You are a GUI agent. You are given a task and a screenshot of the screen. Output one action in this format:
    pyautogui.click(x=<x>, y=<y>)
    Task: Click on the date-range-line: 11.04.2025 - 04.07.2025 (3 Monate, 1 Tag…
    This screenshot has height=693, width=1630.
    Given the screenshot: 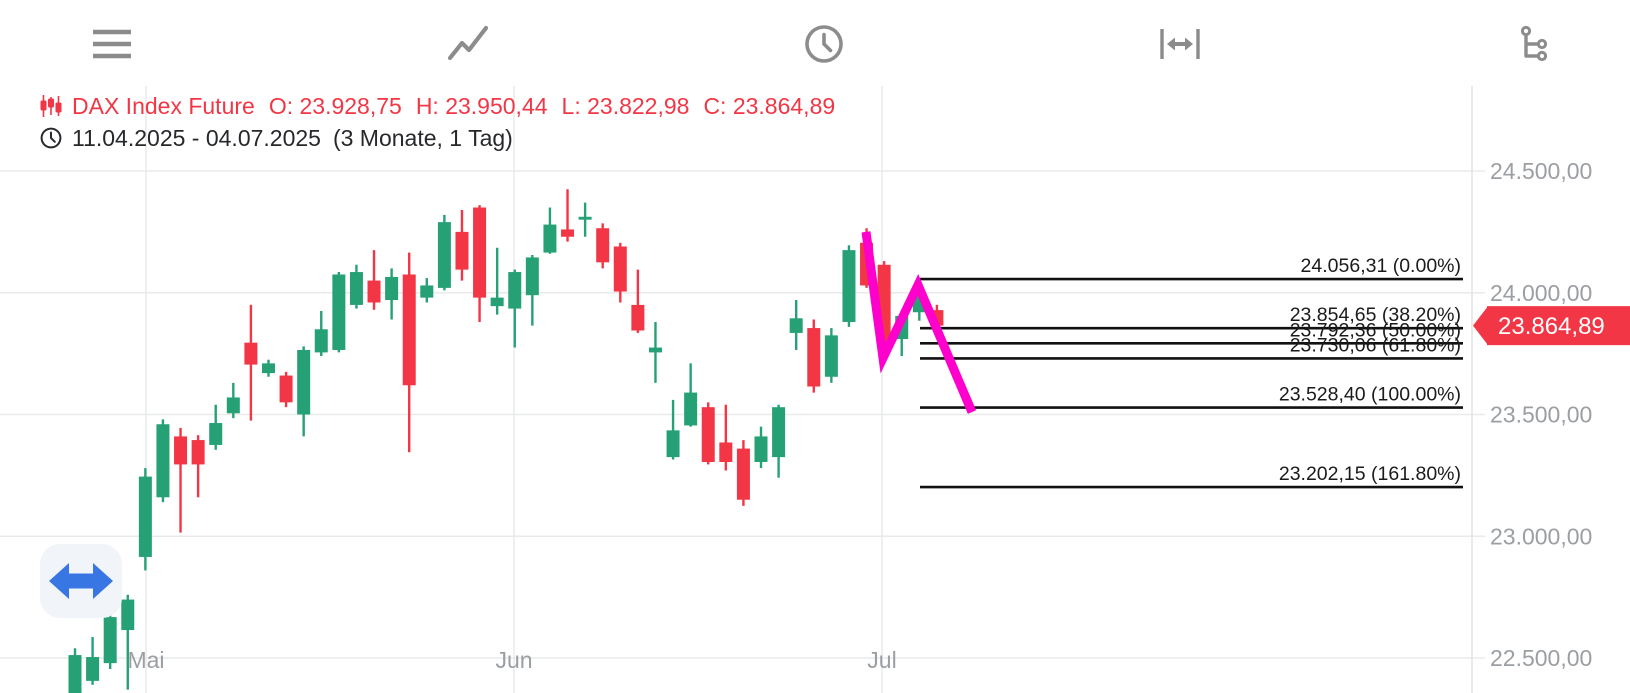 What is the action you would take?
    pyautogui.click(x=444, y=138)
    